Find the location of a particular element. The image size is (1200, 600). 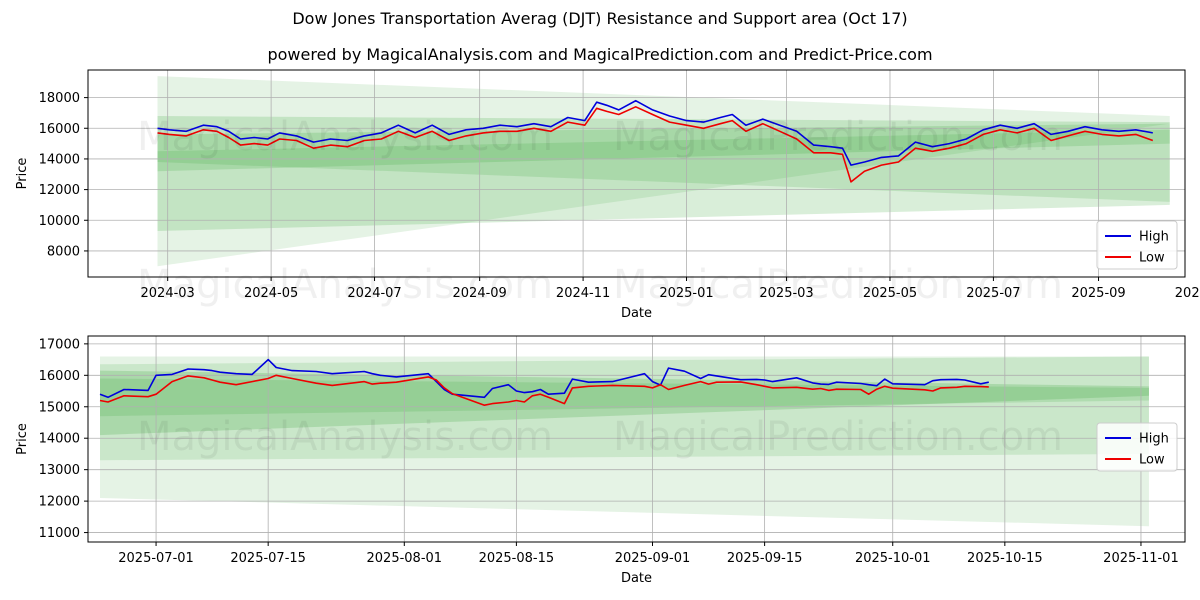

y-tick-label: 10000 is located at coordinates (59, 221).